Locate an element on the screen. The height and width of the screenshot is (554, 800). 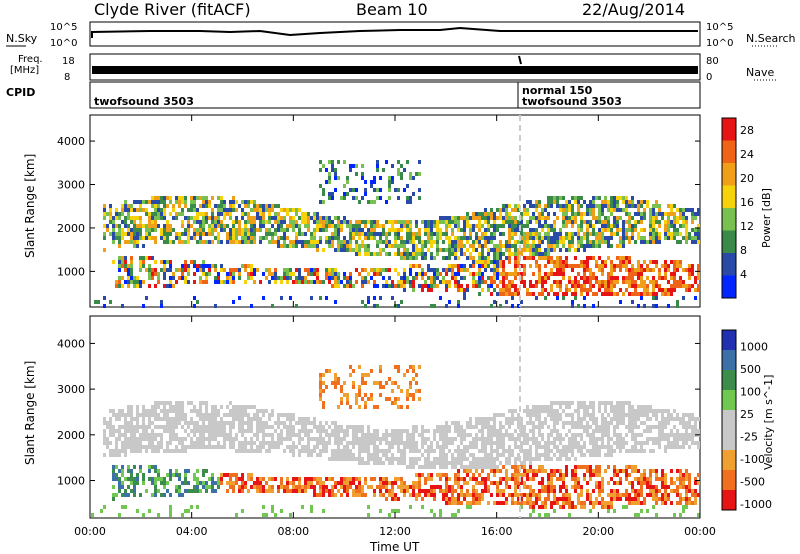
date-title: 22/Aug/2014 is located at coordinates (634, 9).